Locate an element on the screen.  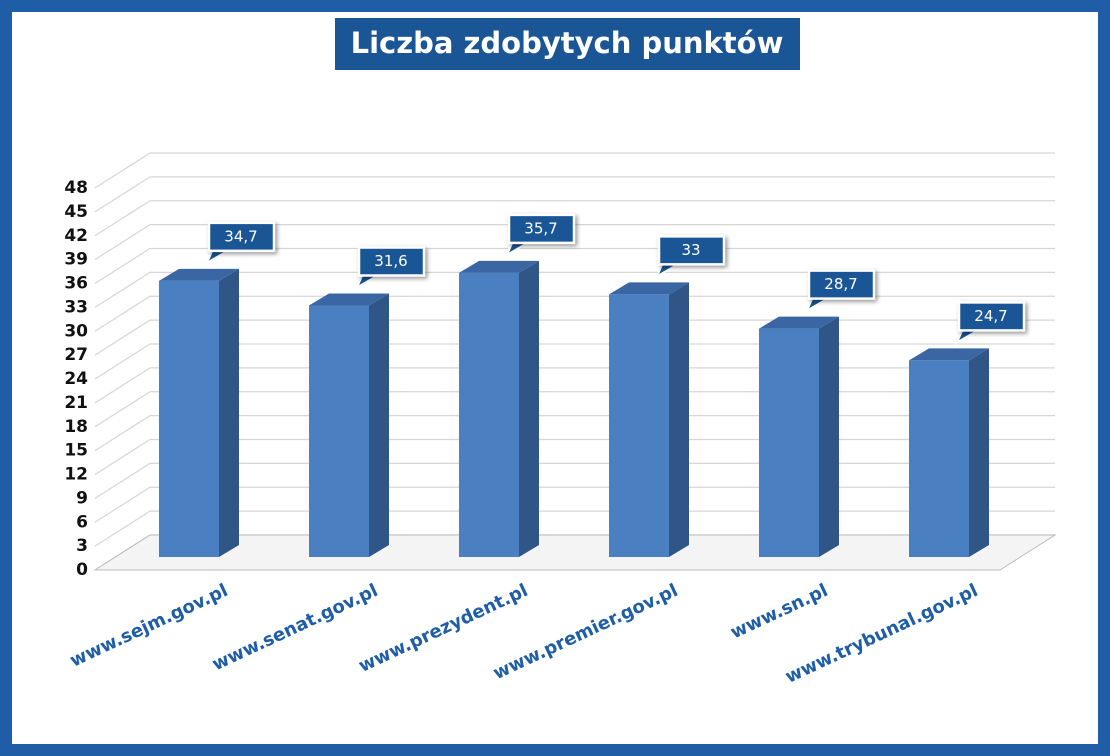
y-tick-label: 3 is located at coordinates (82, 546).